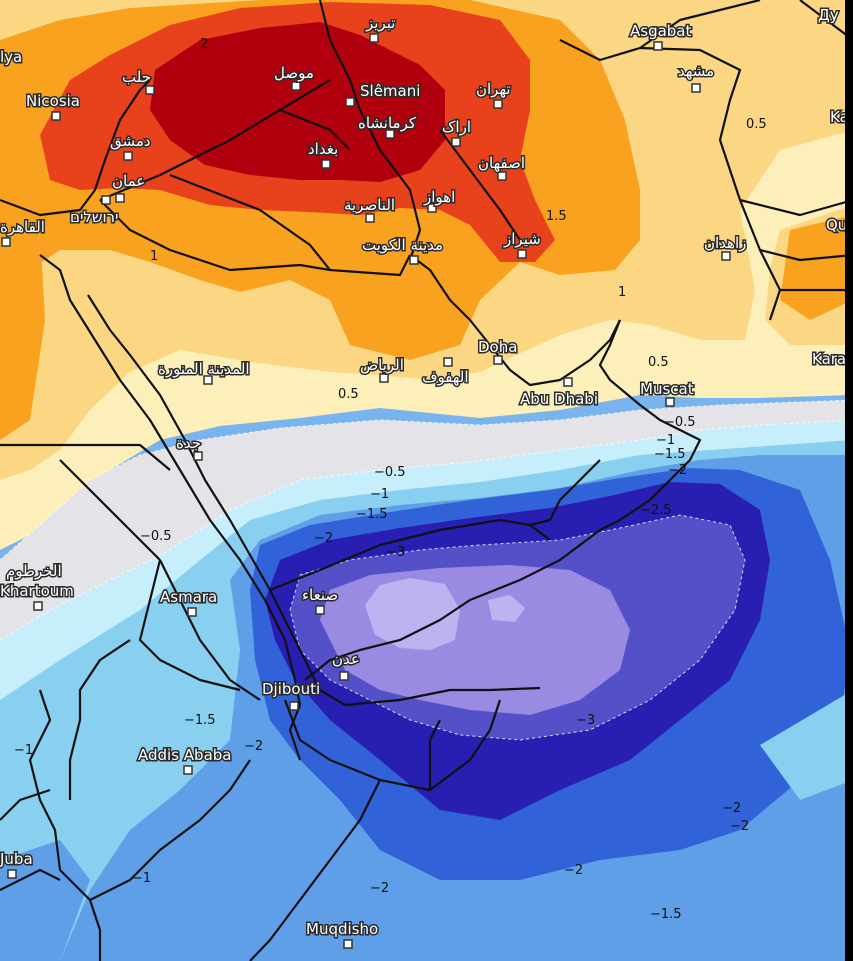  What do you see at coordinates (150, 90) in the screenshot?
I see `marker-aleppo` at bounding box center [150, 90].